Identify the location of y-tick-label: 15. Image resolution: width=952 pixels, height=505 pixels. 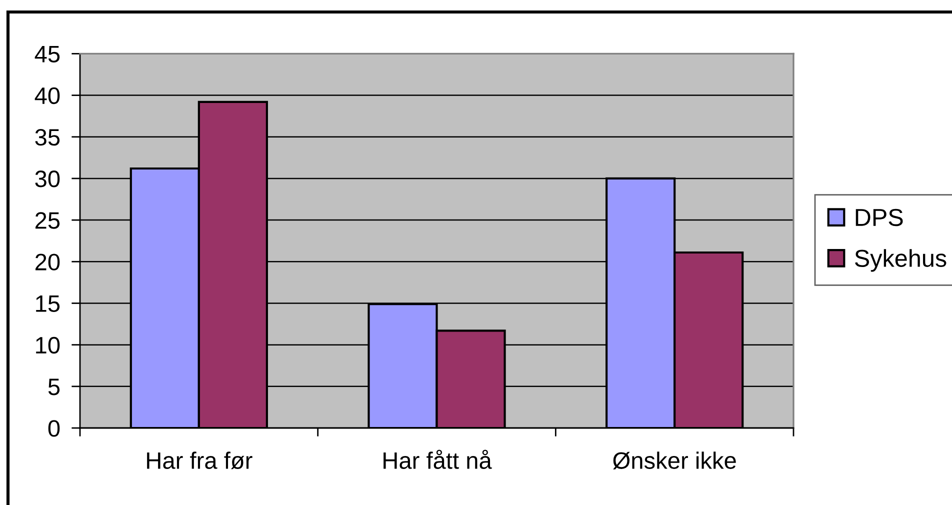
(48, 304).